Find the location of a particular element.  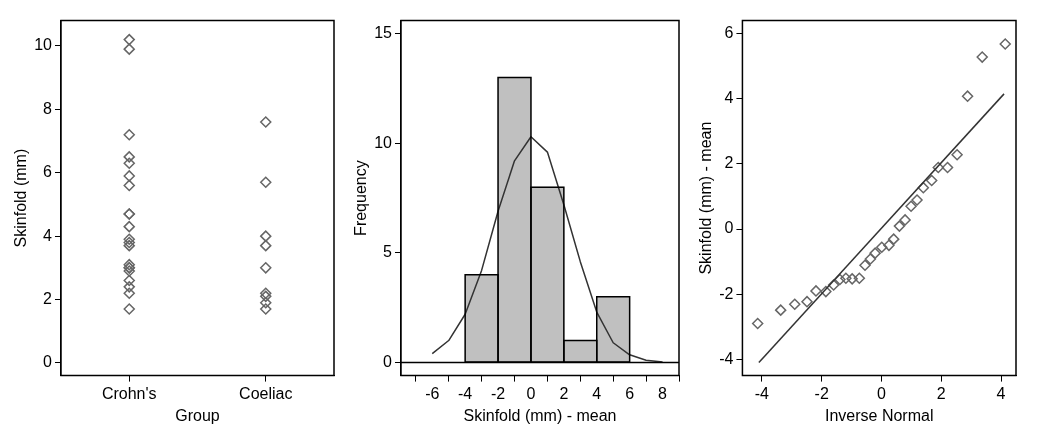

y-tick-label: 5 is located at coordinates (388, 252).